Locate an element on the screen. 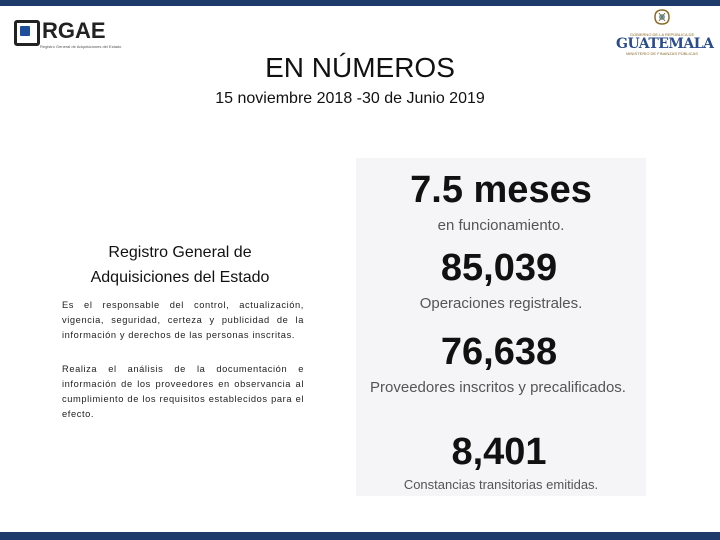 The height and width of the screenshot is (540, 720). ministry-label: MINISTERIO DE FINANZAS PÚBLICAS is located at coordinates (662, 53).